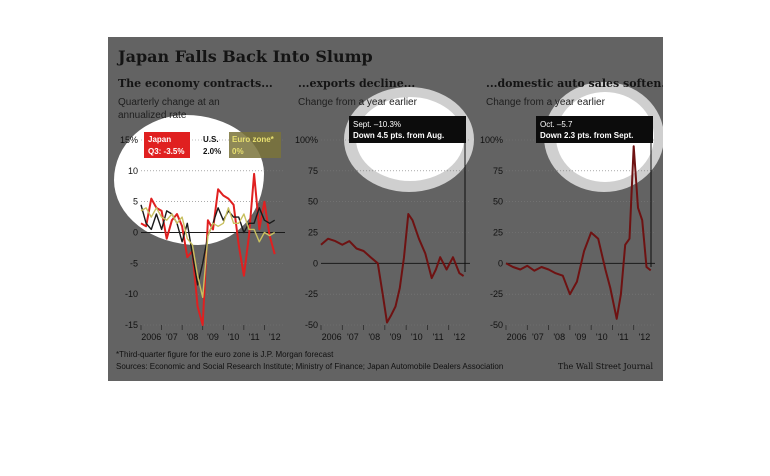 The width and height of the screenshot is (770, 476). Describe the element at coordinates (377, 124) in the screenshot. I see `callout-exports-line1: Sept. –10.3%` at that location.